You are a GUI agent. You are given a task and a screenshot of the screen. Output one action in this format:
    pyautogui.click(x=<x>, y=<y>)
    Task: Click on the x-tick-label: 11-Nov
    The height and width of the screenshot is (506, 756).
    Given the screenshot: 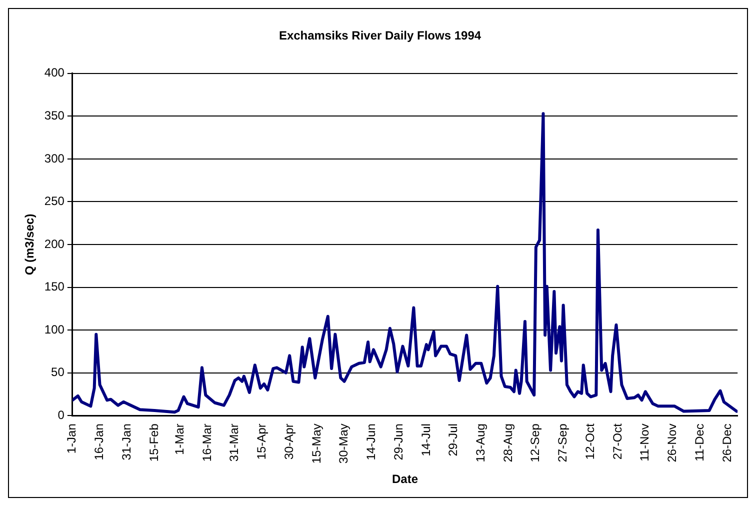 What is the action you would take?
    pyautogui.click(x=645, y=443)
    